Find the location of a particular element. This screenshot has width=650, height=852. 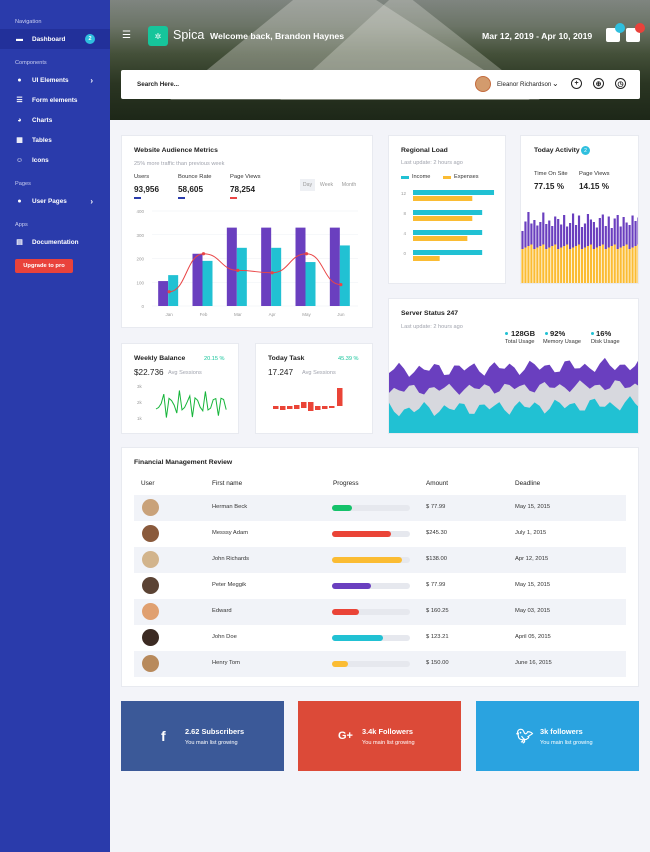

globe-icon: ⊕ is located at coordinates (598, 83).